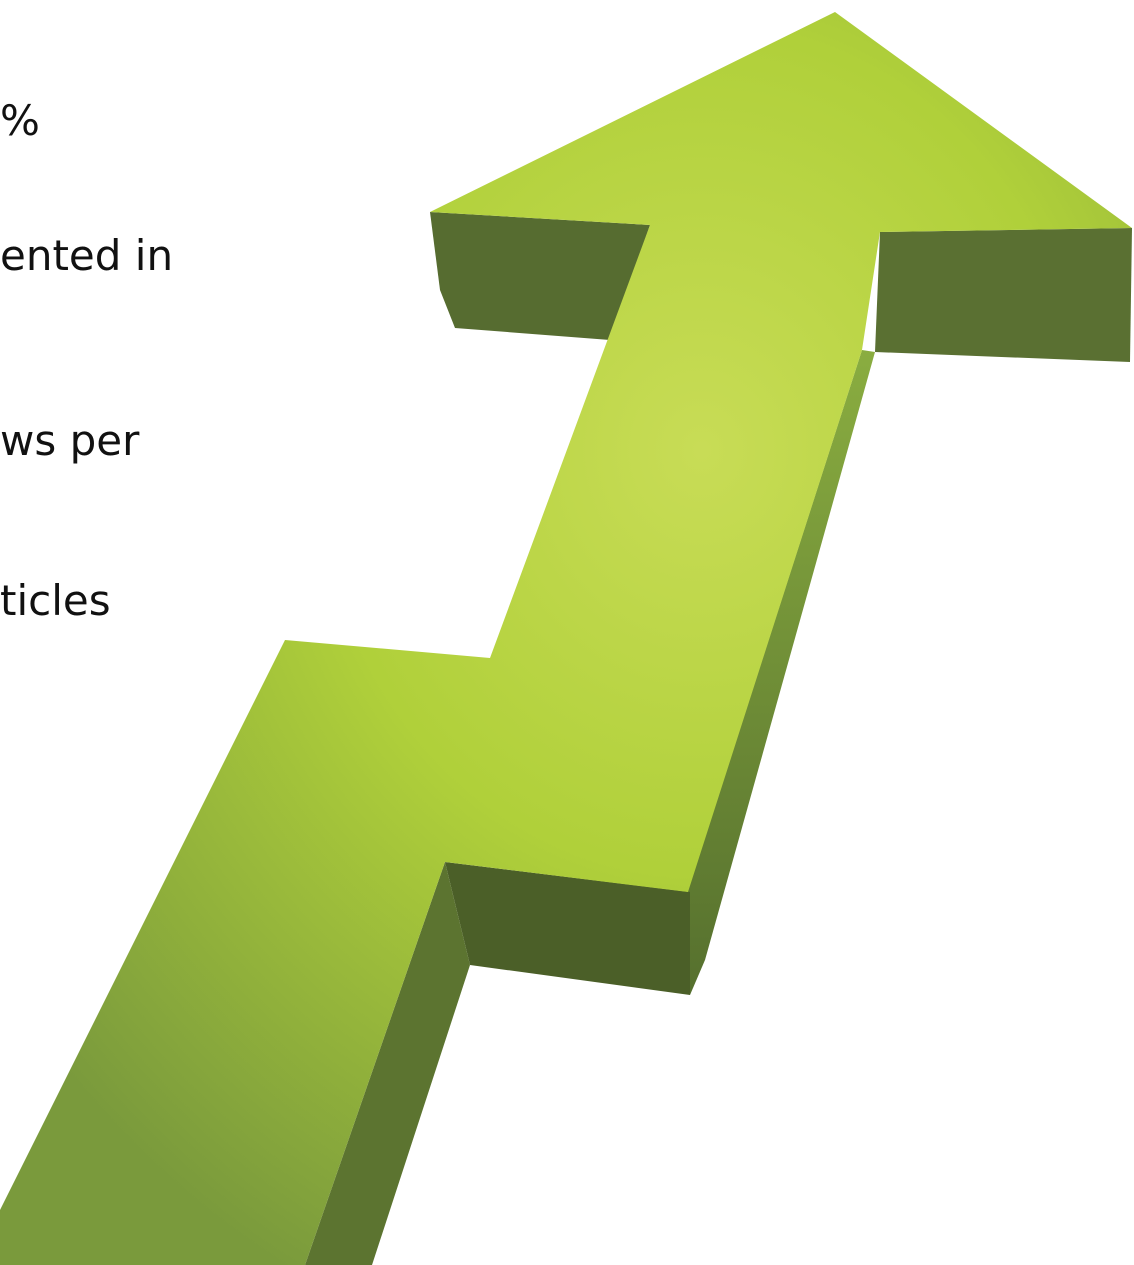 This screenshot has height=1265, width=1134. What do you see at coordinates (540, 276) in the screenshot?
I see `arrow-left-wing-face` at bounding box center [540, 276].